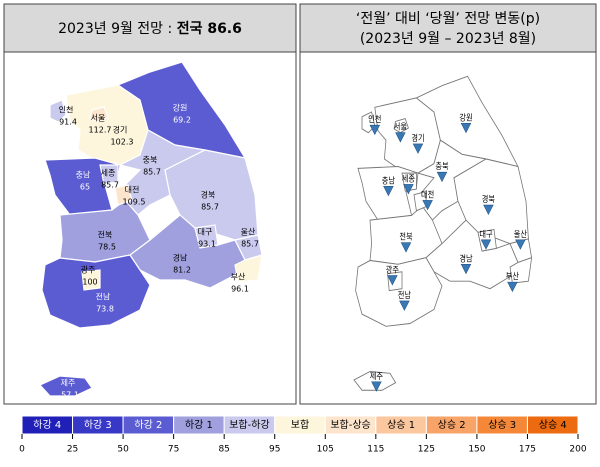 This screenshot has height=467, width=600. I want to click on region-value: 93.1, so click(207, 244).